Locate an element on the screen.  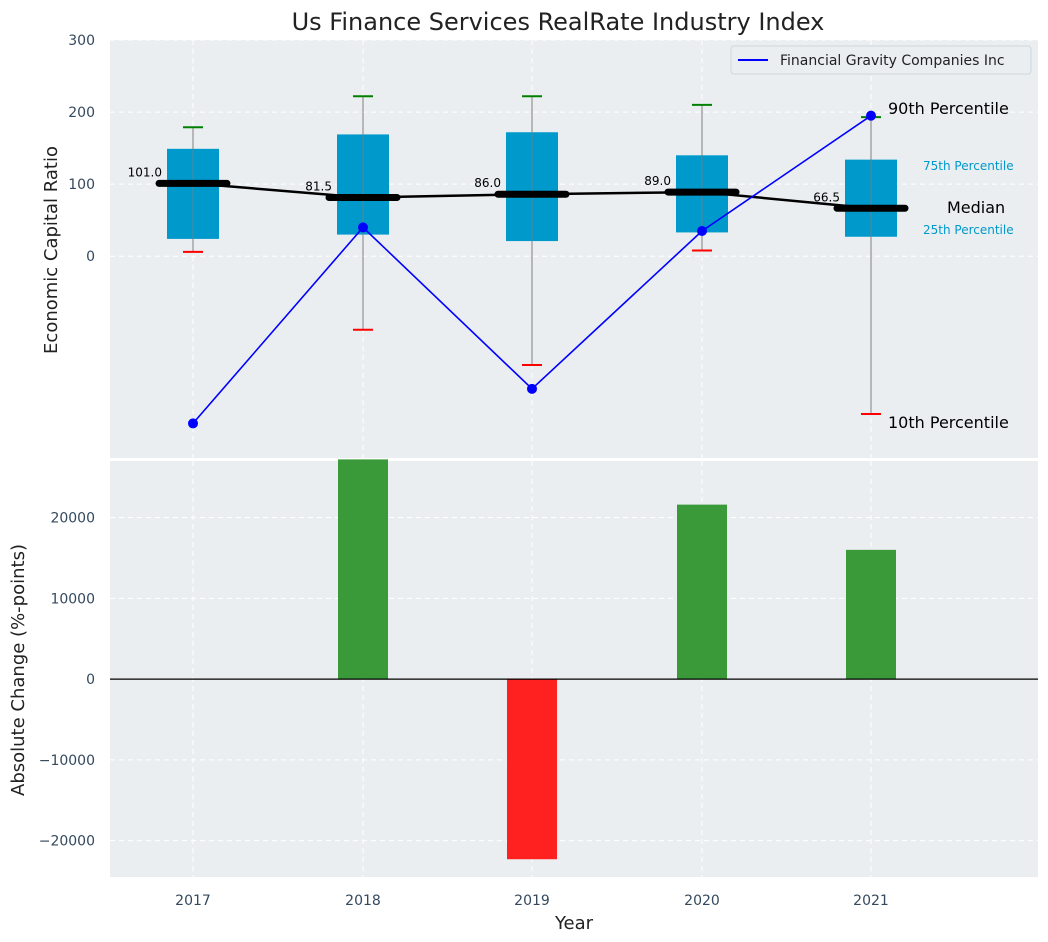
x-tick-label: 2018 is located at coordinates (363, 901).